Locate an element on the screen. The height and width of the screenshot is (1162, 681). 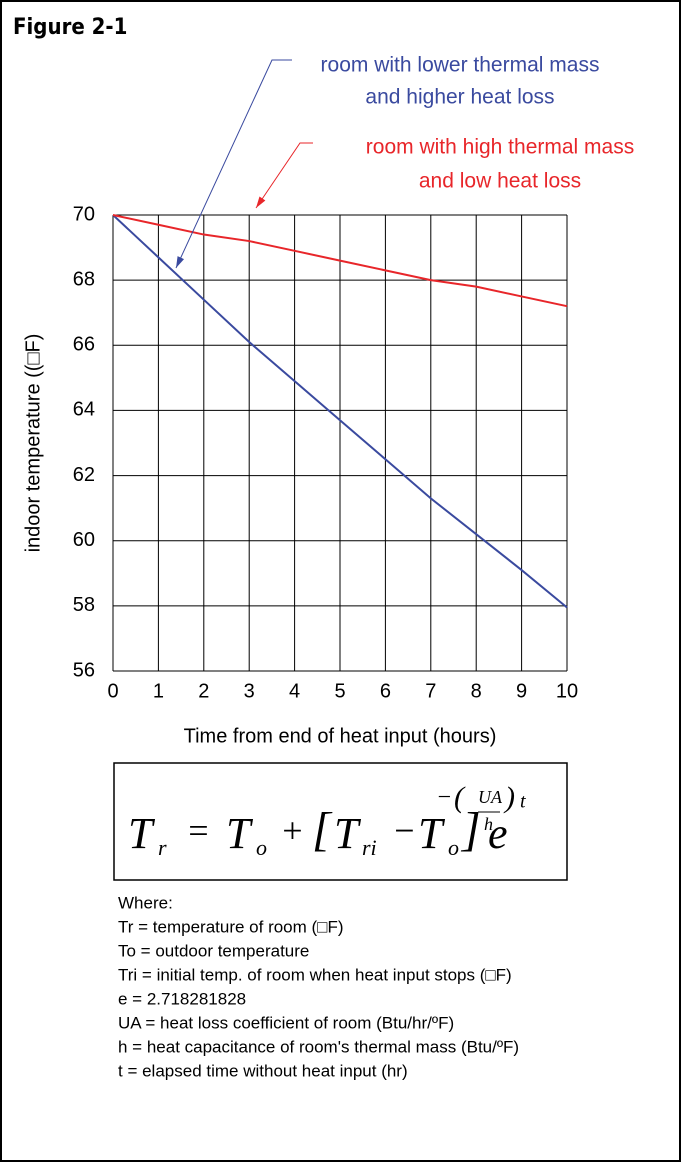
x-tick-label: 1 is located at coordinates (158, 691).